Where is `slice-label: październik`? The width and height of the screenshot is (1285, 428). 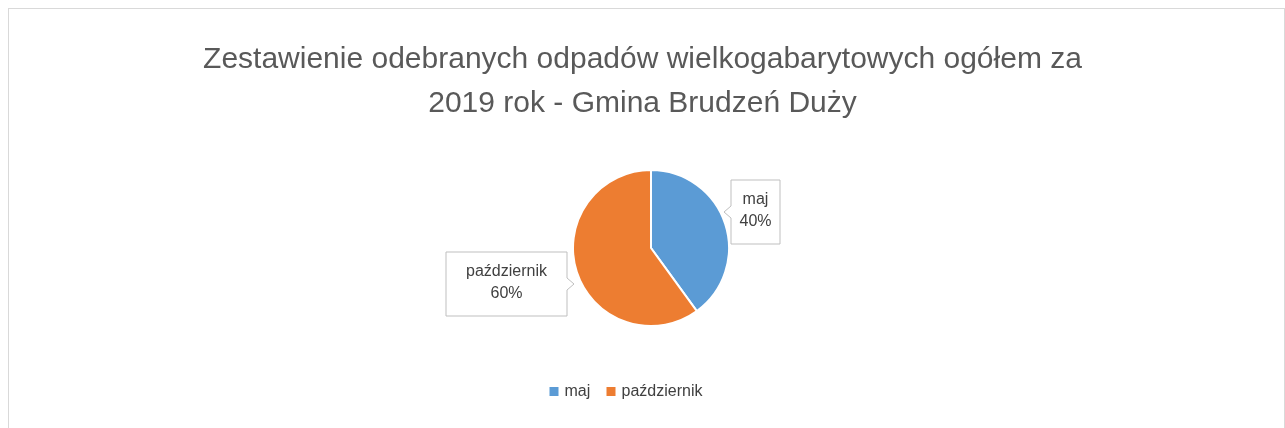 slice-label: październik is located at coordinates (507, 270).